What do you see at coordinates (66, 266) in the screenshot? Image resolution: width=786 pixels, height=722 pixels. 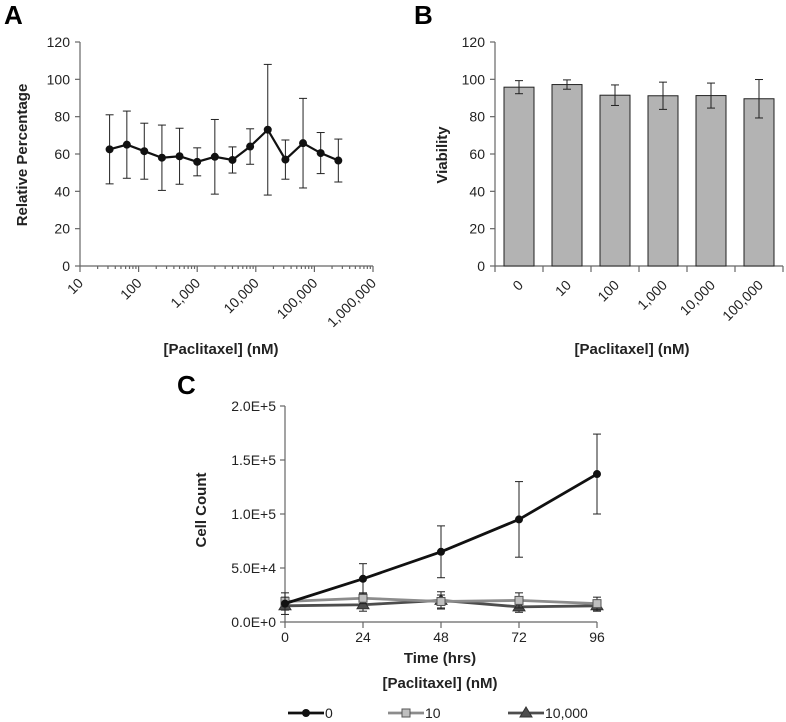 I see `panel-a-ytick-label: 0` at bounding box center [66, 266].